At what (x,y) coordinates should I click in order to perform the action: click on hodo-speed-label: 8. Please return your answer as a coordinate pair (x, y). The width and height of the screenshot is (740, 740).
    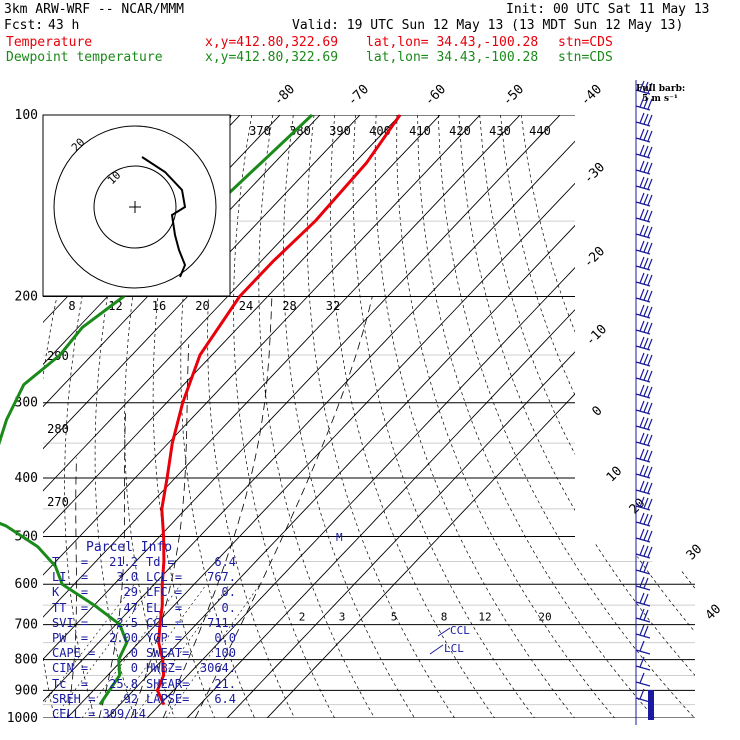
    Looking at the image, I should click on (71, 306).